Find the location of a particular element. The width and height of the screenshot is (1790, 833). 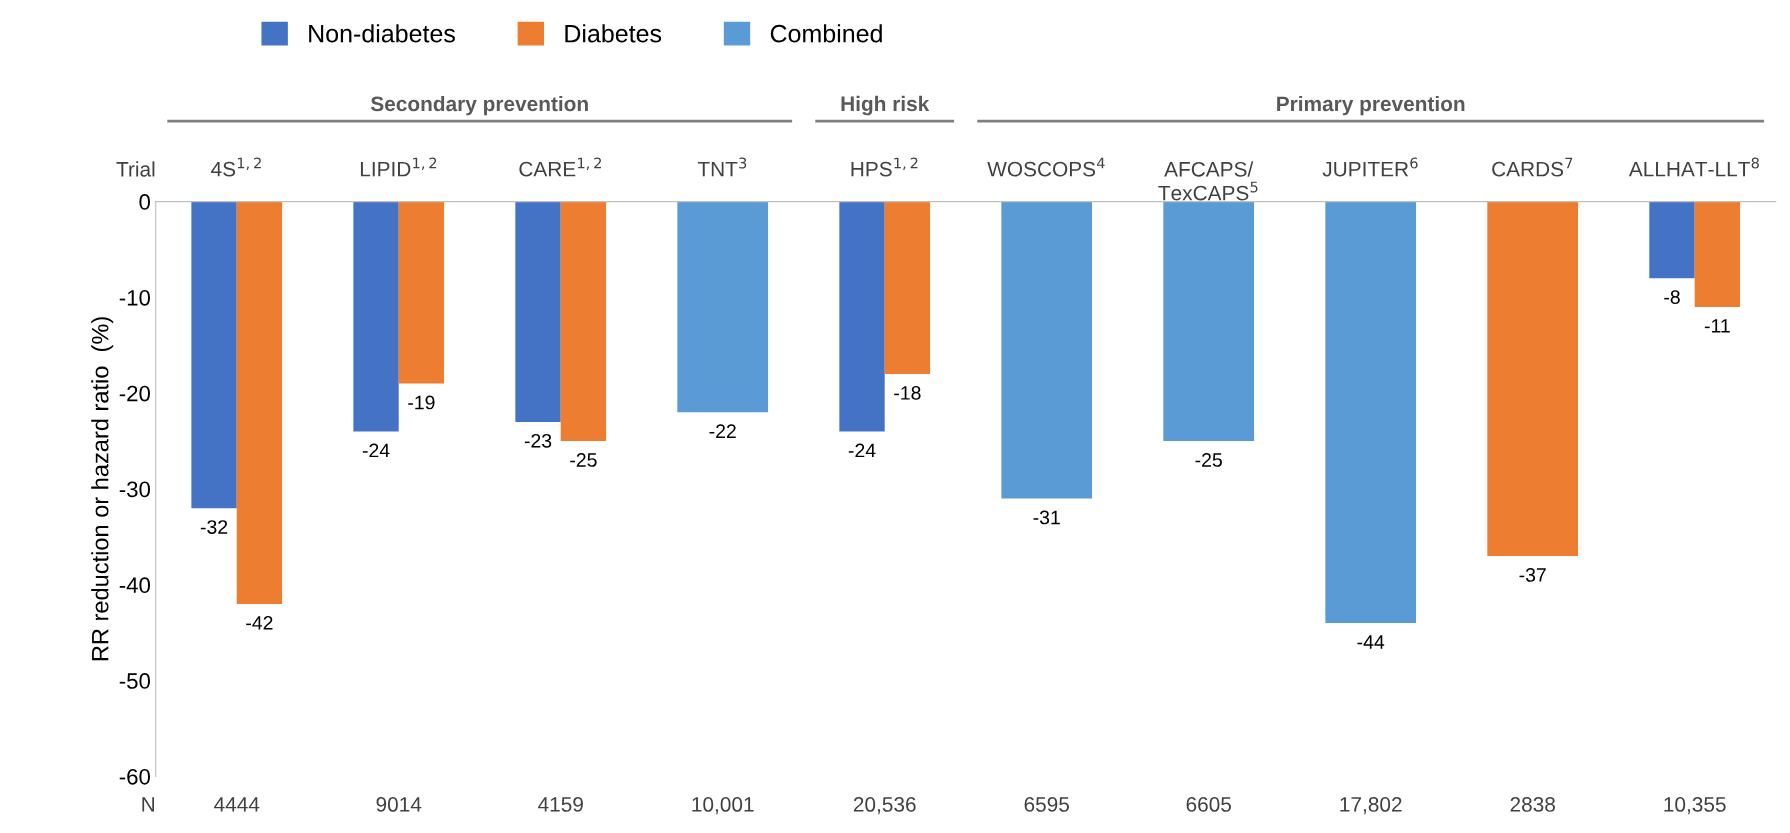

x-tick-label: TNT$^{3}$ is located at coordinates (722, 167).